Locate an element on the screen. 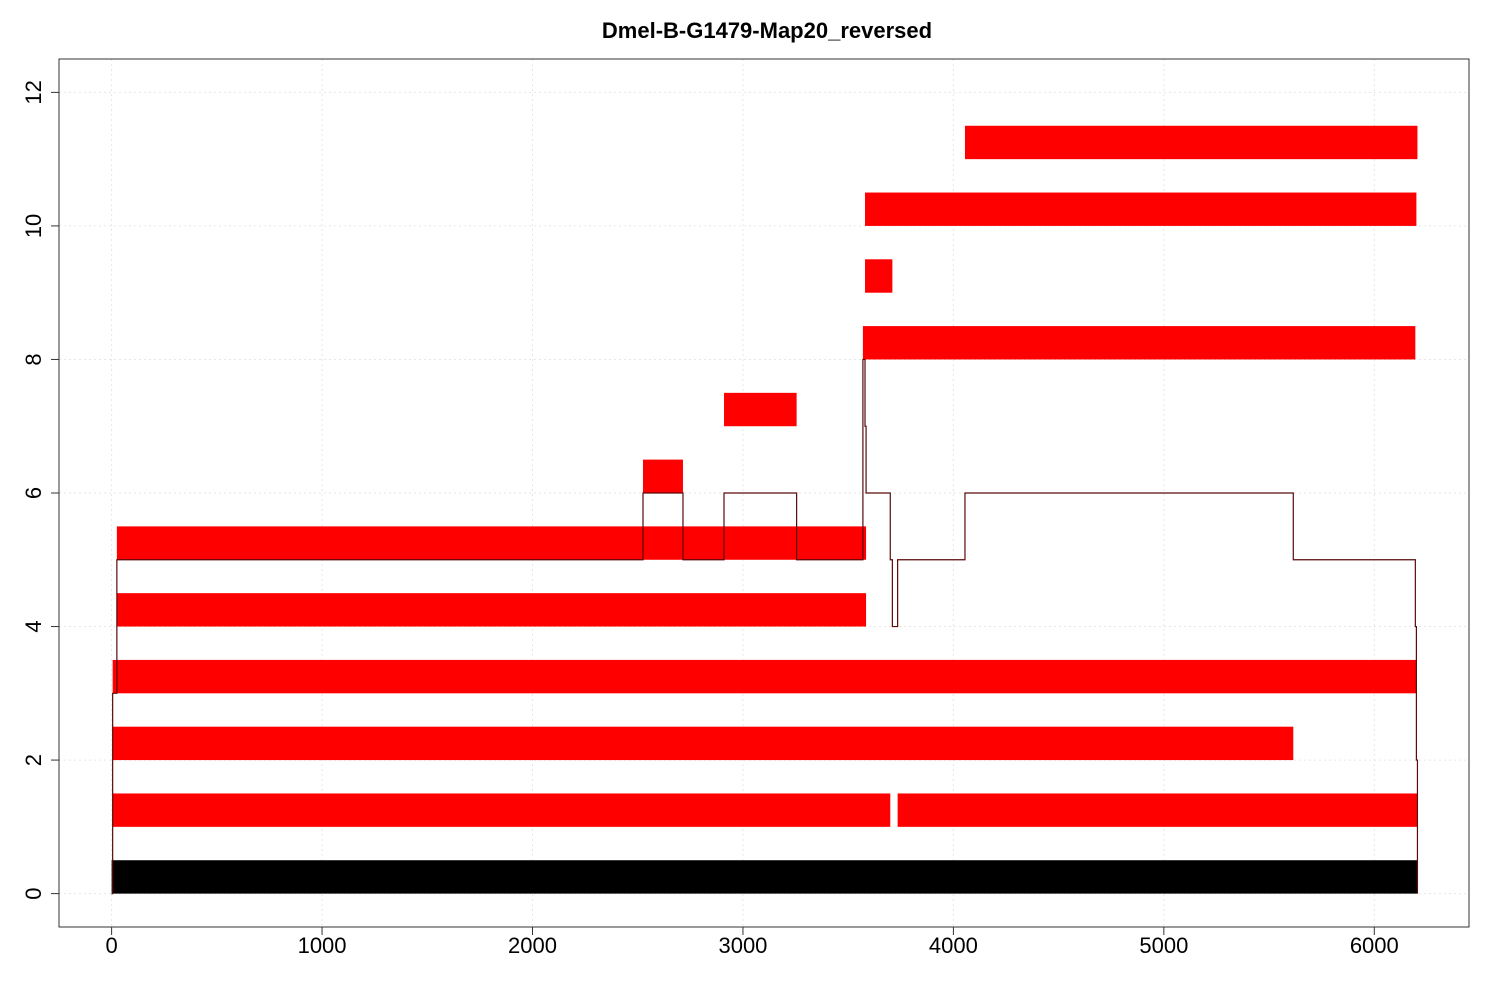 This screenshot has width=1500, height=1000. x-tick-label-2000: 2000 is located at coordinates (532, 945).